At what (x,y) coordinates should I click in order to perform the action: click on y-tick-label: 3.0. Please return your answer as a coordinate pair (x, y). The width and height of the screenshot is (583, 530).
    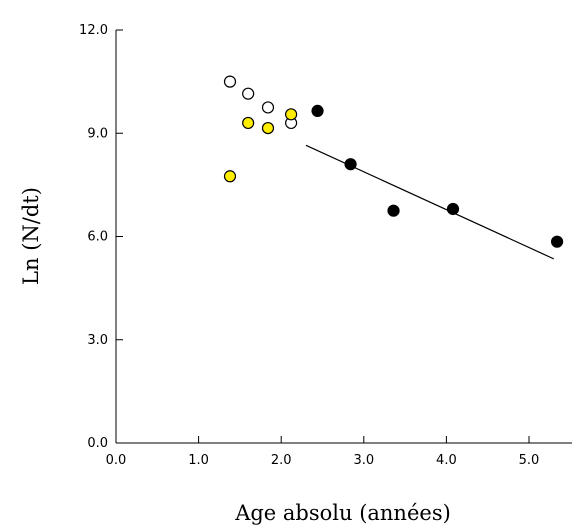
    Looking at the image, I should click on (97, 340).